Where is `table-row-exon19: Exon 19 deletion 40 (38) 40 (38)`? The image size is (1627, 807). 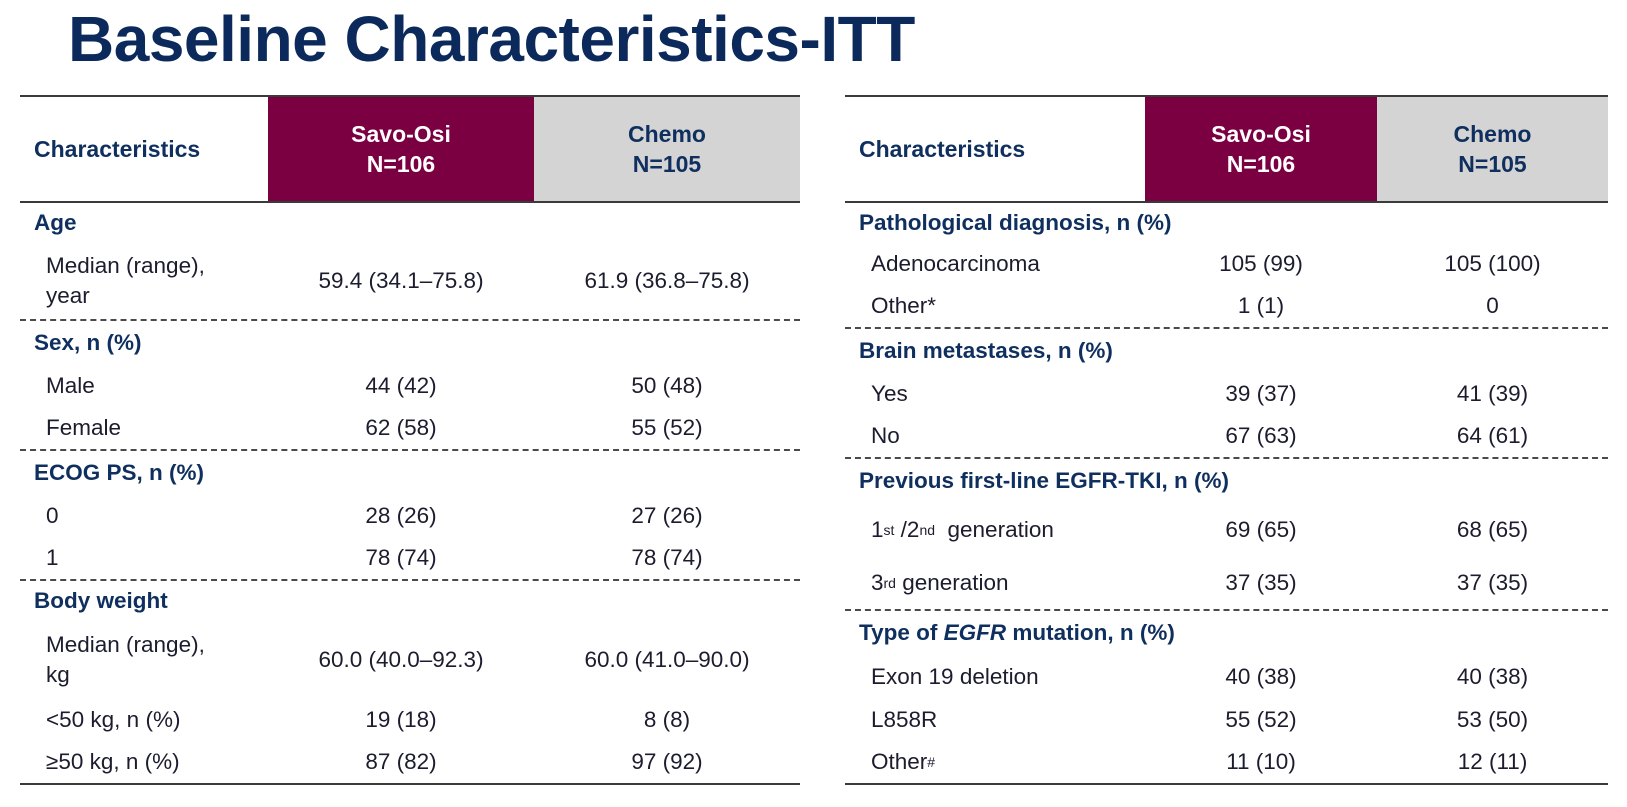
table-row-exon19: Exon 19 deletion 40 (38) 40 (38) is located at coordinates (1200, 676).